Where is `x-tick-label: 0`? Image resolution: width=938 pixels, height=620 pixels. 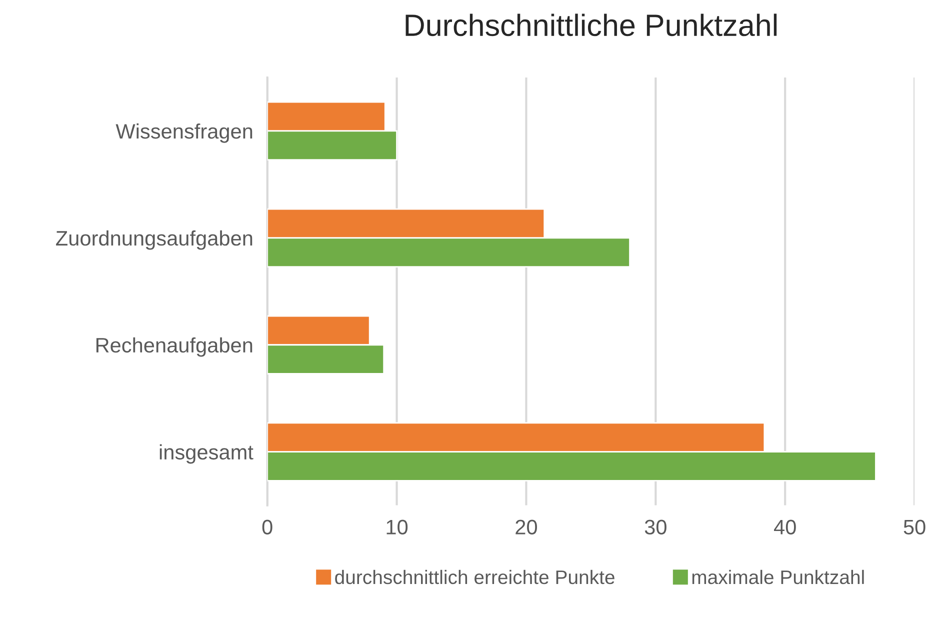 x-tick-label: 0 is located at coordinates (267, 527).